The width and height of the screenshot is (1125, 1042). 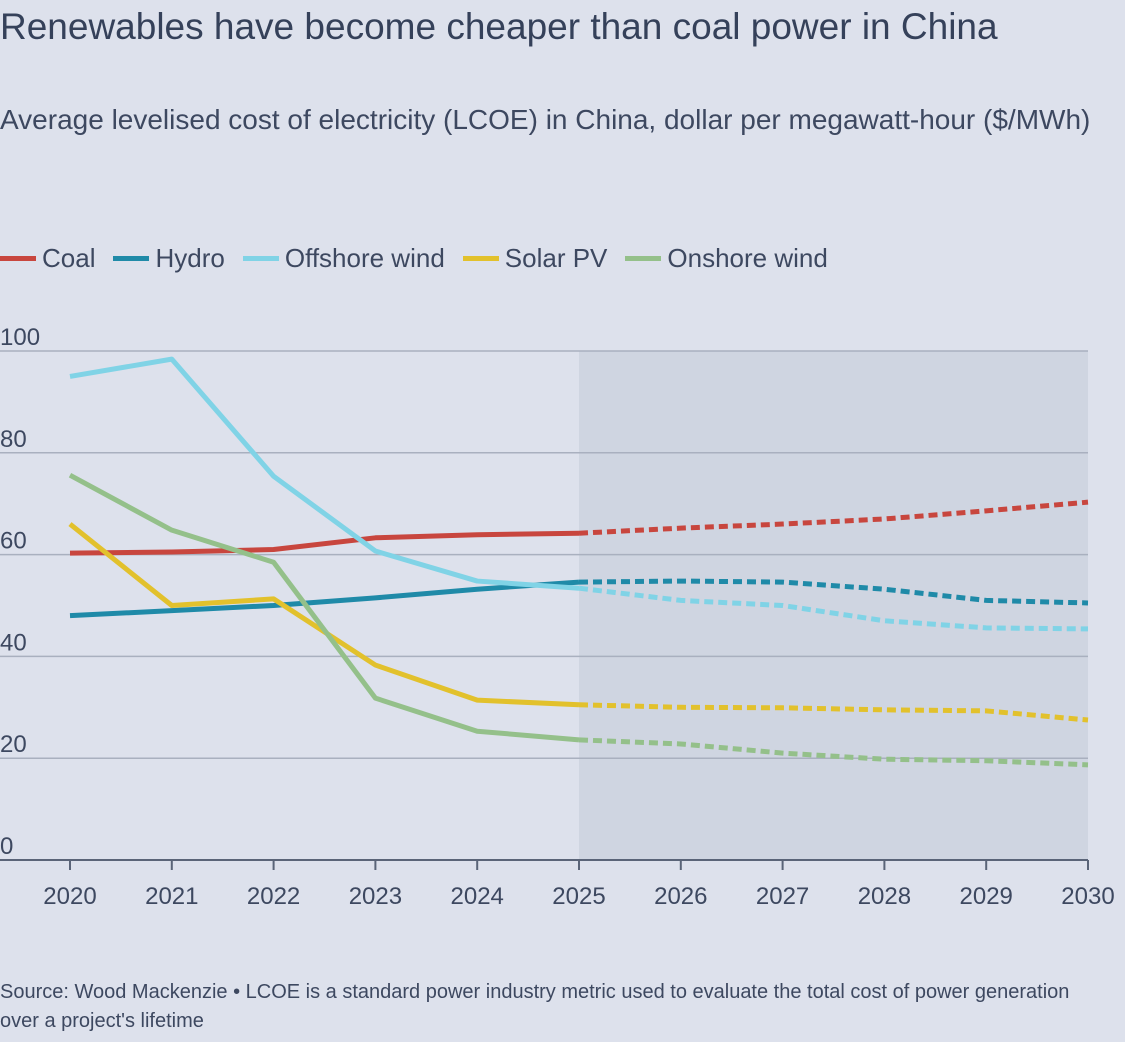 I want to click on legend-item: Hydro, so click(x=169, y=258).